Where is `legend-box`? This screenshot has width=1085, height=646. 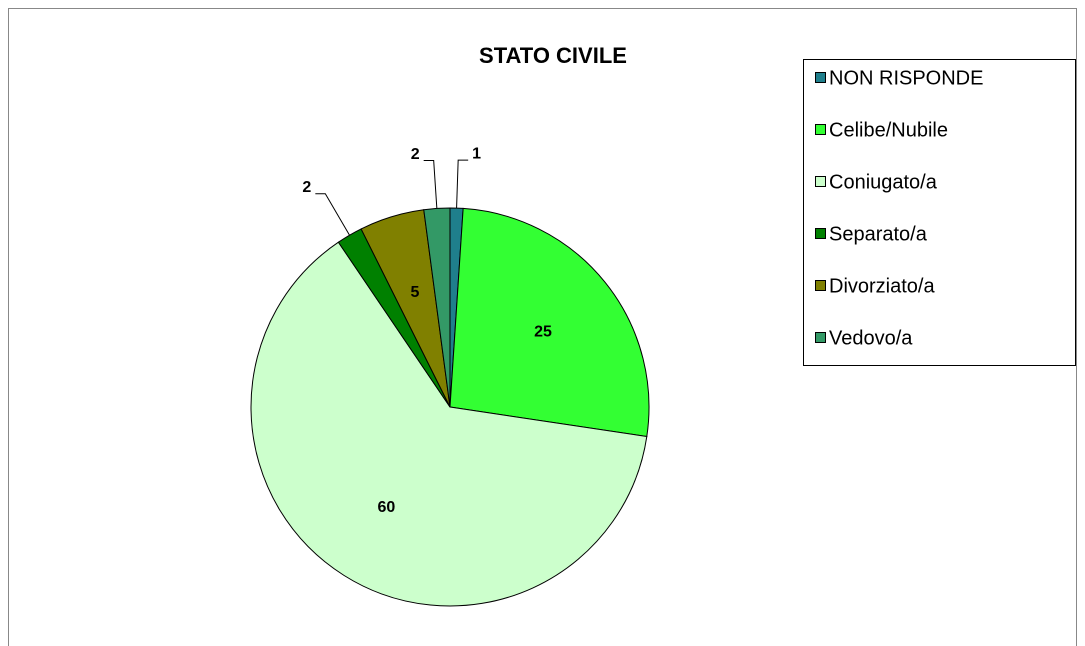
legend-box is located at coordinates (939, 212).